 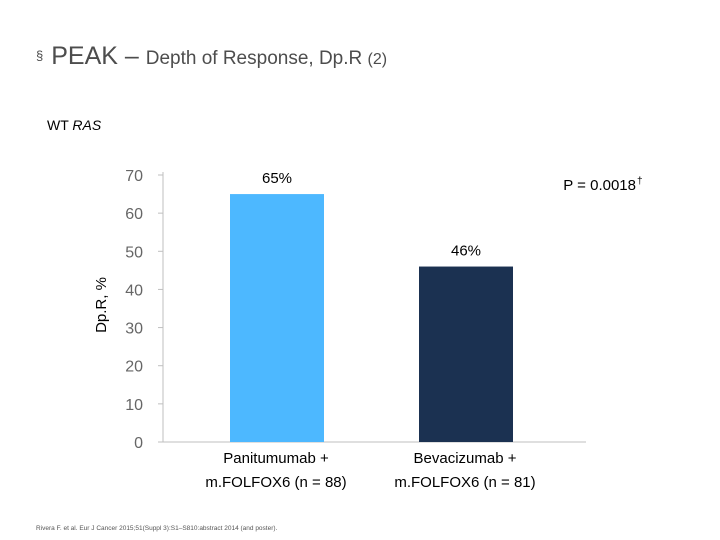 What do you see at coordinates (640, 181) in the screenshot?
I see `dagger-marker: †` at bounding box center [640, 181].